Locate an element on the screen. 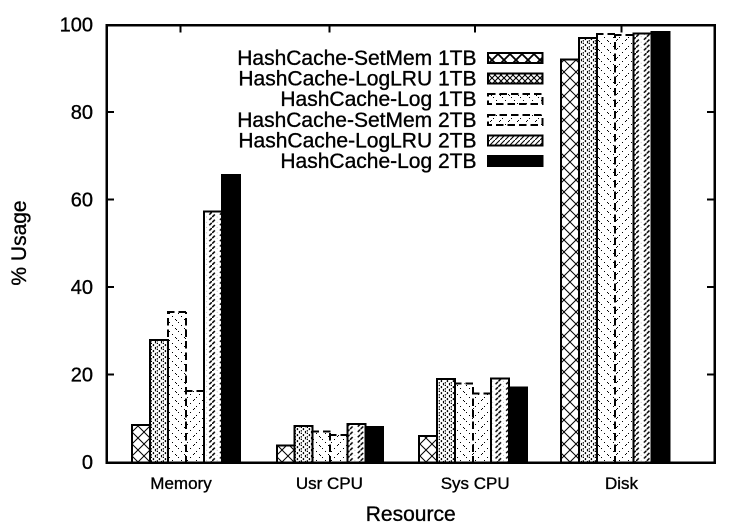 The width and height of the screenshot is (750, 525). svg-text: Resource is located at coordinates (411, 514).